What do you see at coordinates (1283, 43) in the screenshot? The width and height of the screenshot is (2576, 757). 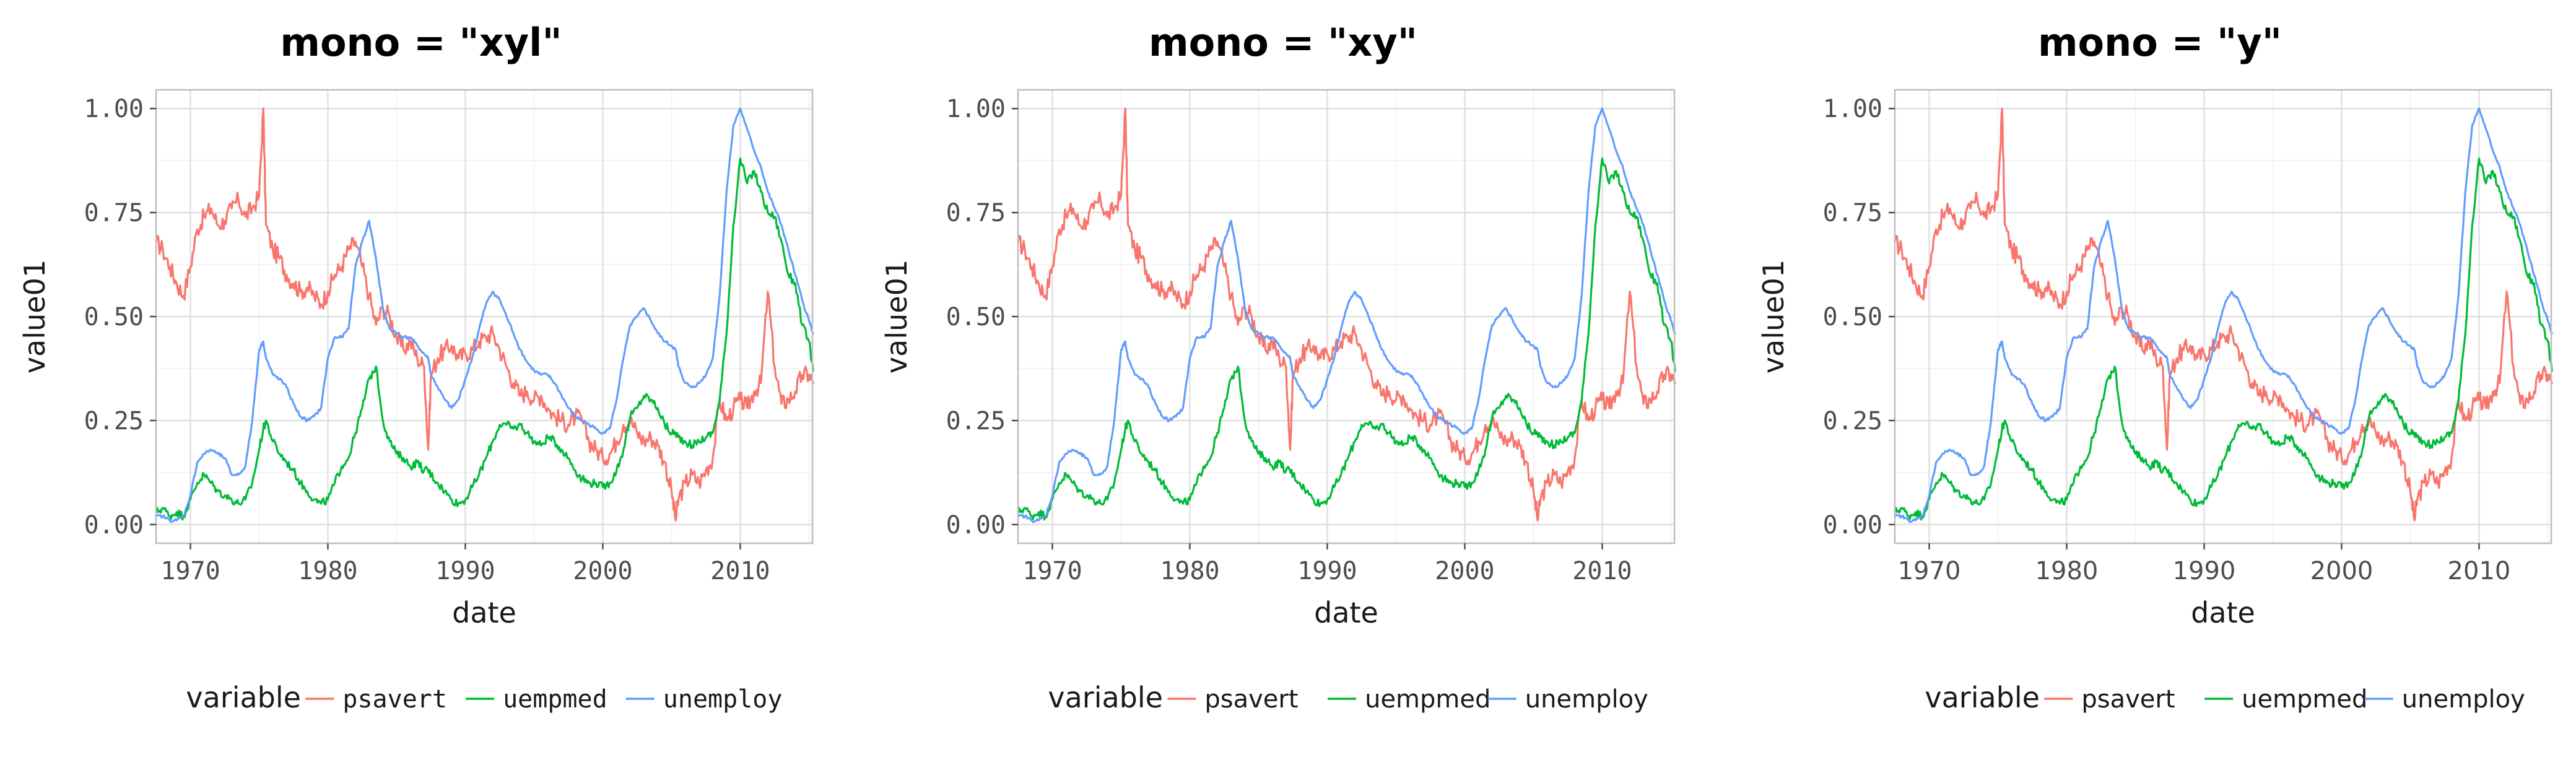 I see `chart-title: mono = "xy"` at bounding box center [1283, 43].